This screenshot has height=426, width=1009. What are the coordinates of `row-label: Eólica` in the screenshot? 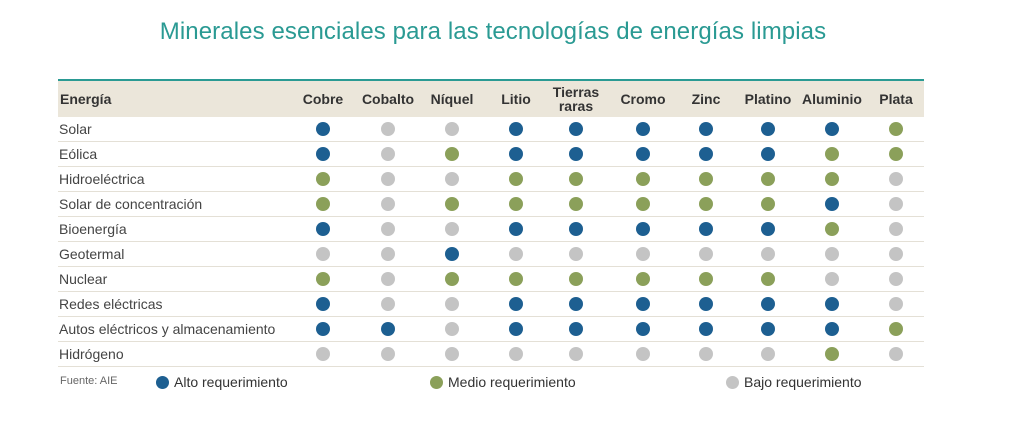 It's located at (78, 154).